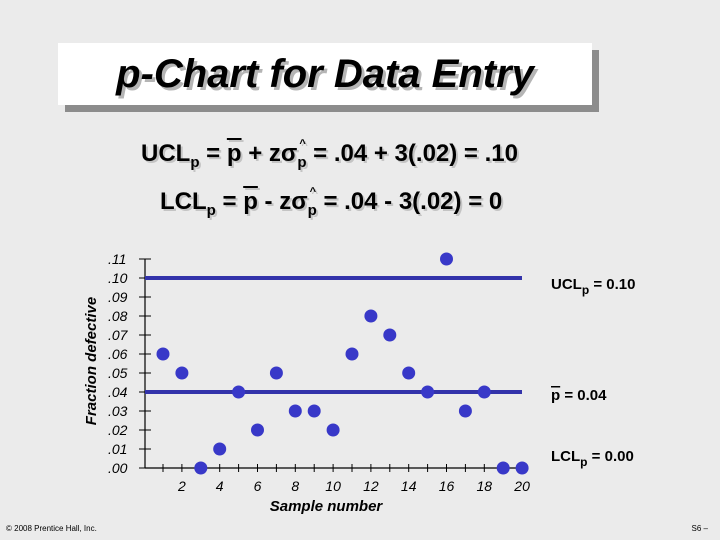  I want to click on slide-title: p-Chart for Data Entry, so click(325, 73).